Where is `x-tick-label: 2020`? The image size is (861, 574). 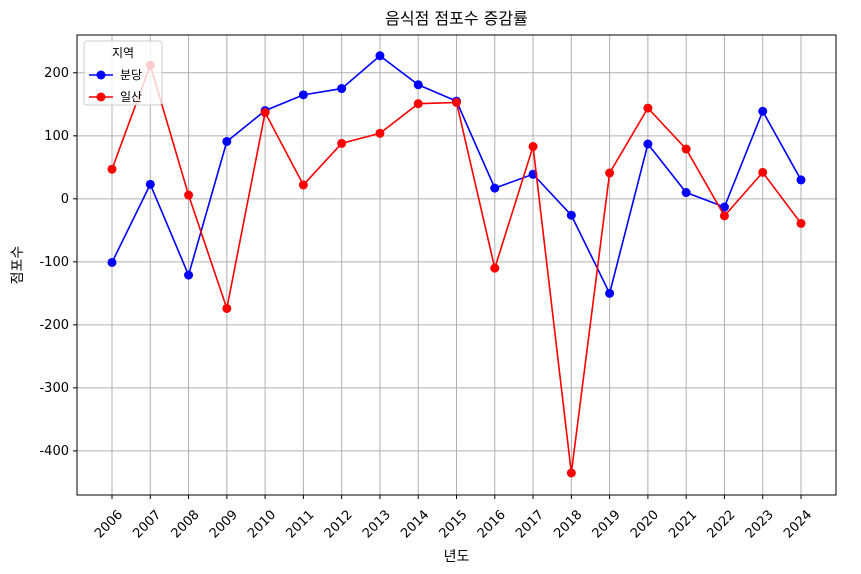 x-tick-label: 2020 is located at coordinates (645, 524).